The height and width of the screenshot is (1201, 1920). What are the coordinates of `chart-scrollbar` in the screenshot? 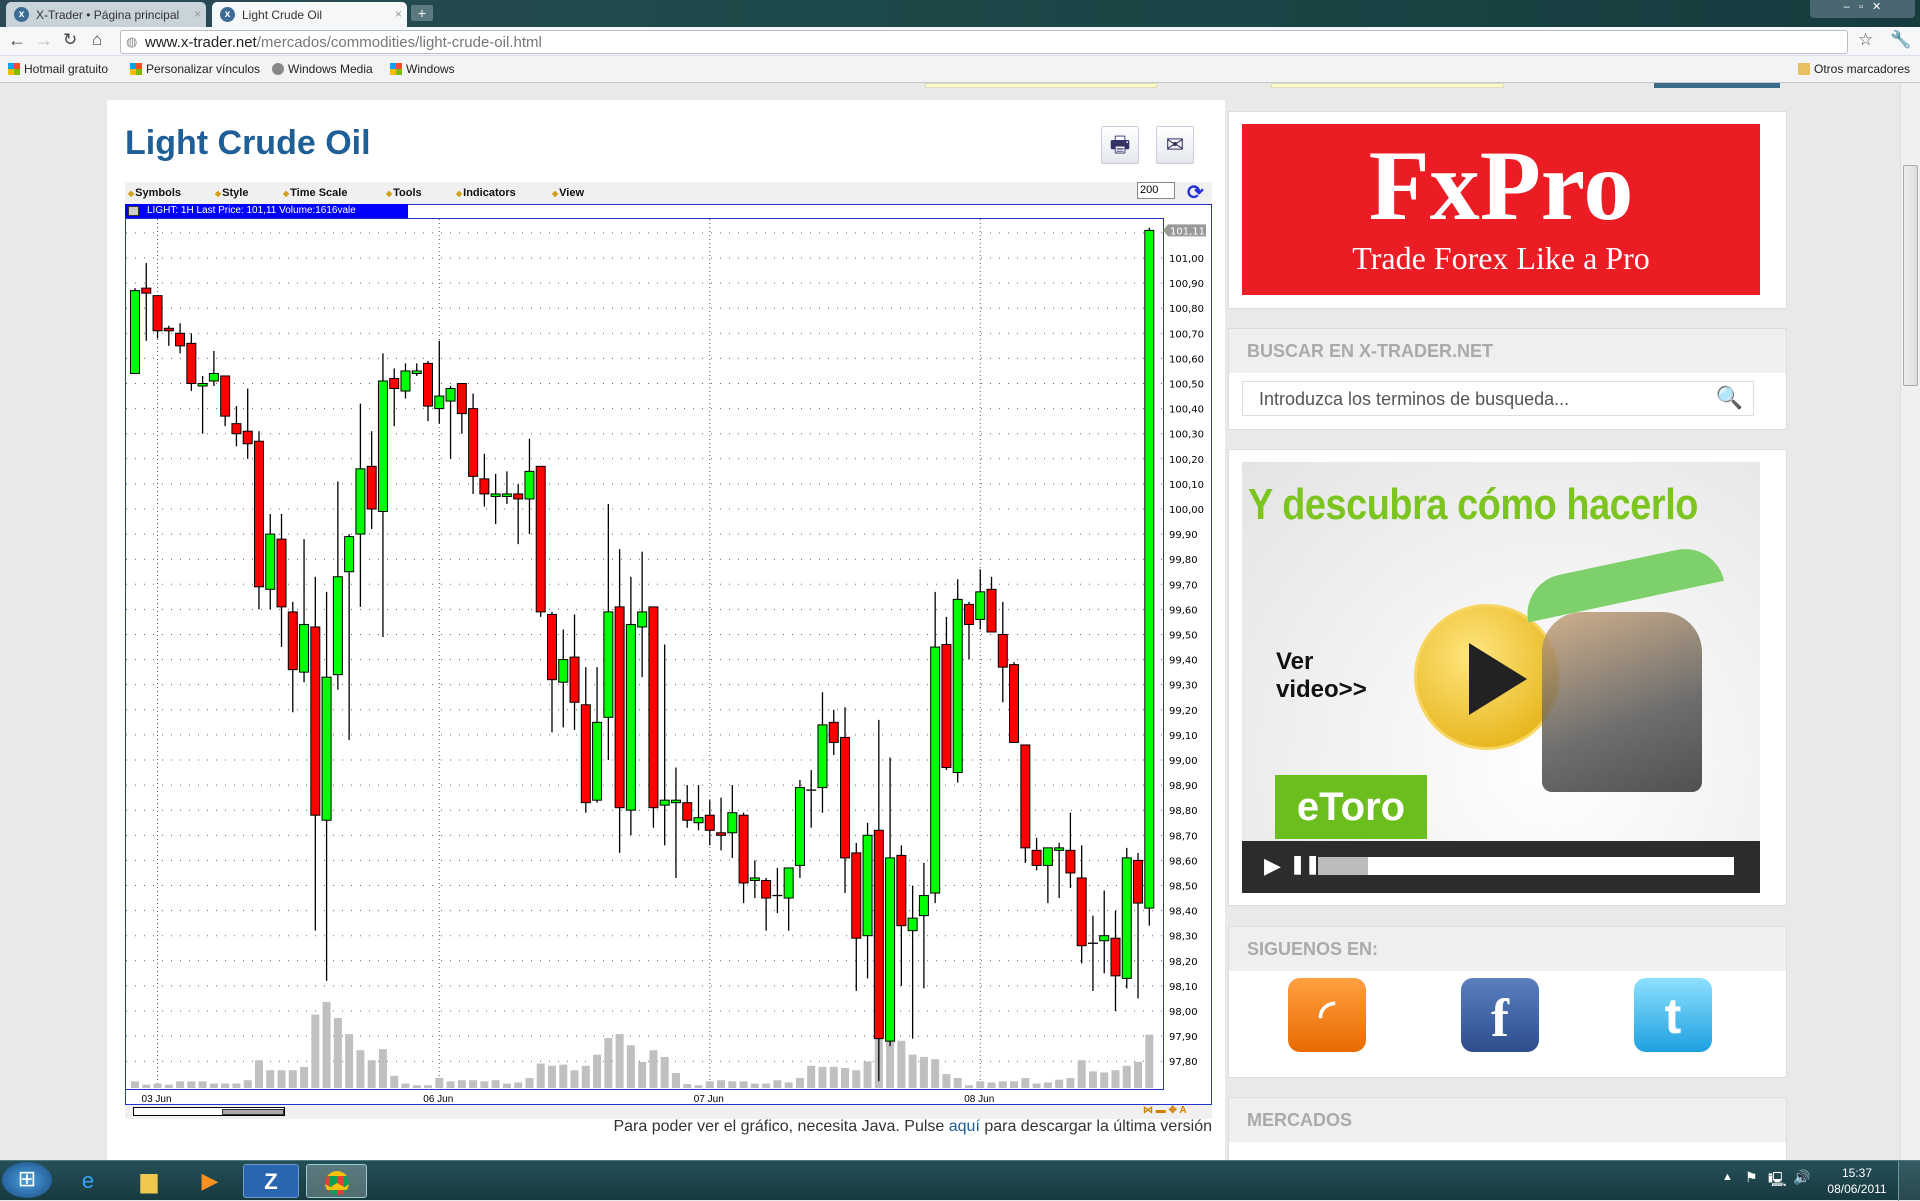 It's located at (209, 1111).